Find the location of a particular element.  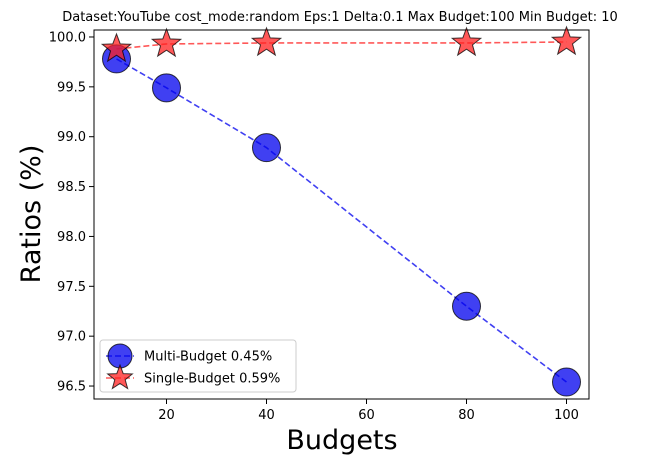

legend-frame is located at coordinates (198, 366).